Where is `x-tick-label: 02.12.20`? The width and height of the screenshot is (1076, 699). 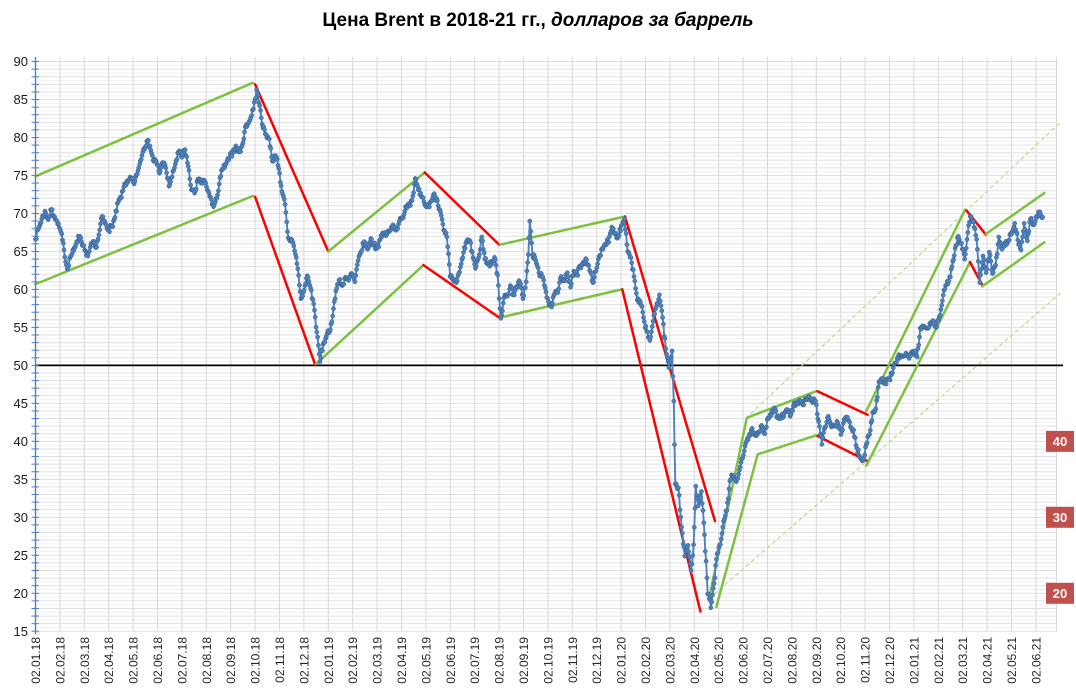 x-tick-label: 02.12.20 is located at coordinates (890, 660).